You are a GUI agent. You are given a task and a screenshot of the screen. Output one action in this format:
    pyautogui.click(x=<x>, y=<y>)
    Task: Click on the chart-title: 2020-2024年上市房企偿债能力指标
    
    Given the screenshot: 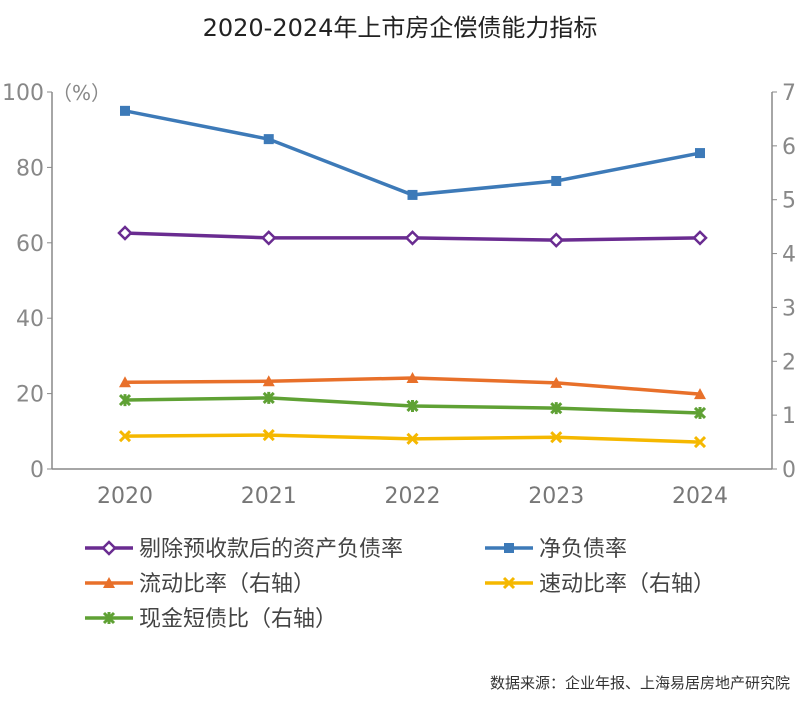 What is the action you would take?
    pyautogui.click(x=400, y=28)
    